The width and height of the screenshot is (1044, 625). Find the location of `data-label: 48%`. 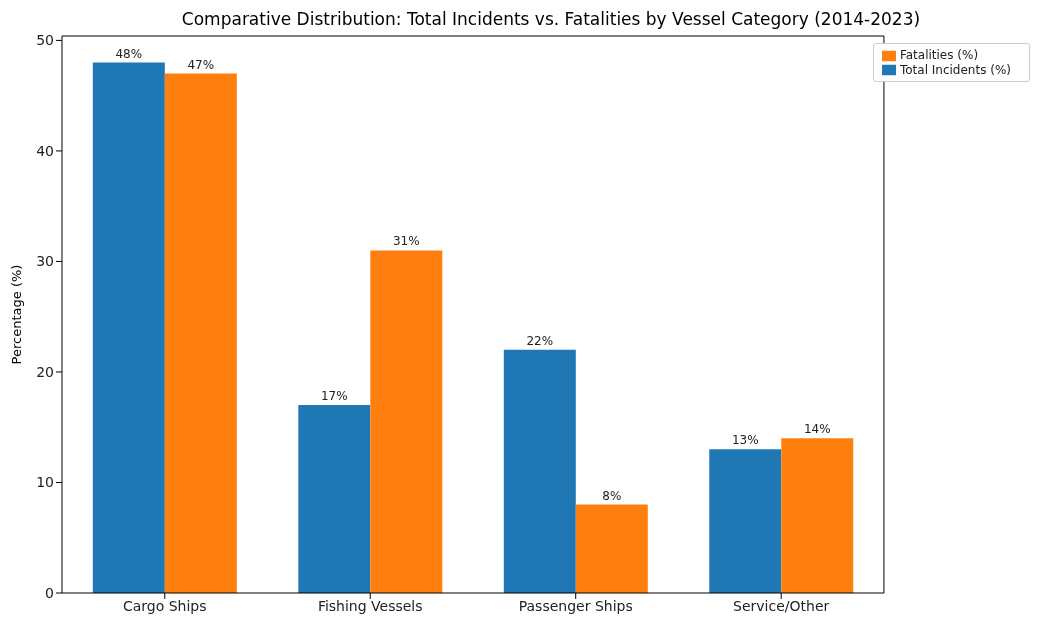

data-label: 48% is located at coordinates (129, 53).